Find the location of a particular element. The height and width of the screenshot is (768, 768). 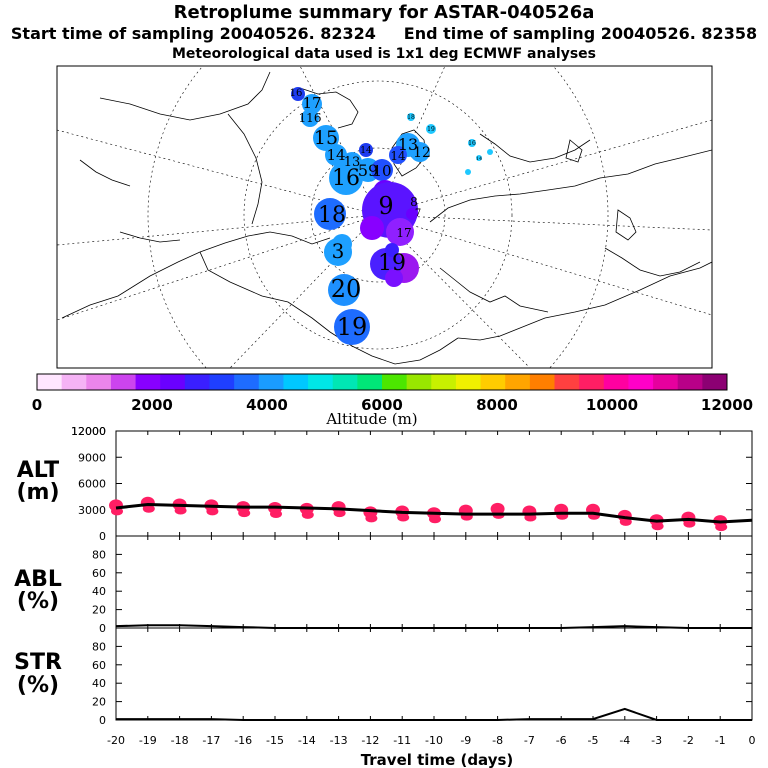

colorbar-tick-label: 10000 is located at coordinates (612, 405).